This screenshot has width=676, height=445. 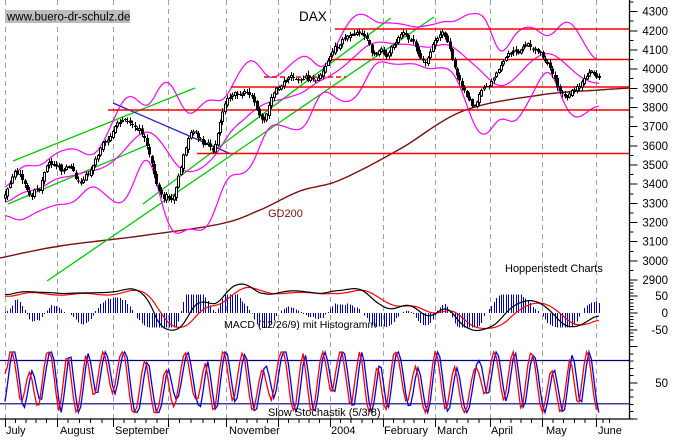 I want to click on svg-text: May, so click(x=556, y=431).